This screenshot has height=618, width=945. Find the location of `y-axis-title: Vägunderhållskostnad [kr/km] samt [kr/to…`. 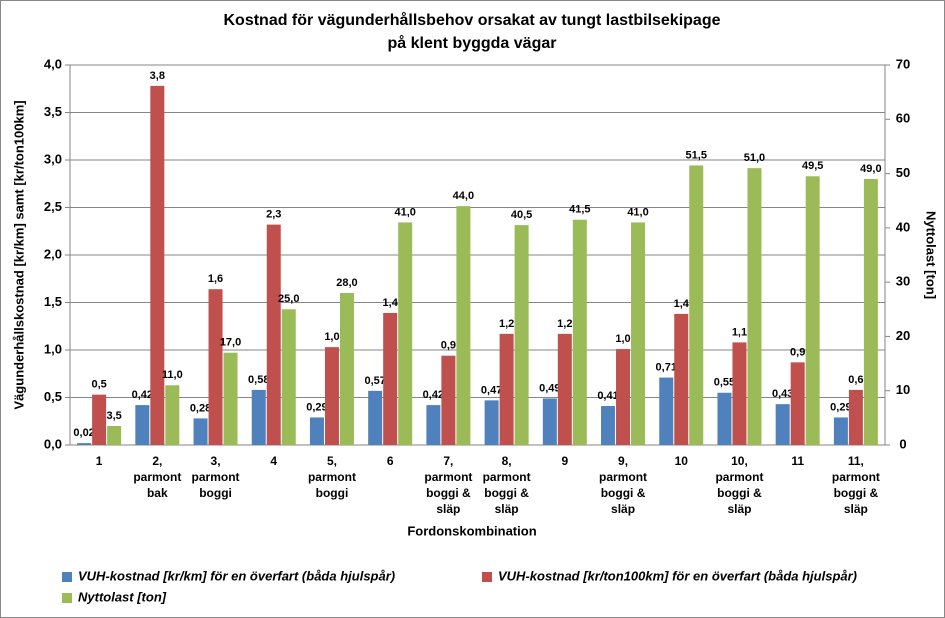

y-axis-title: Vägunderhållskostnad [kr/km] samt [kr/to… is located at coordinates (18, 254).